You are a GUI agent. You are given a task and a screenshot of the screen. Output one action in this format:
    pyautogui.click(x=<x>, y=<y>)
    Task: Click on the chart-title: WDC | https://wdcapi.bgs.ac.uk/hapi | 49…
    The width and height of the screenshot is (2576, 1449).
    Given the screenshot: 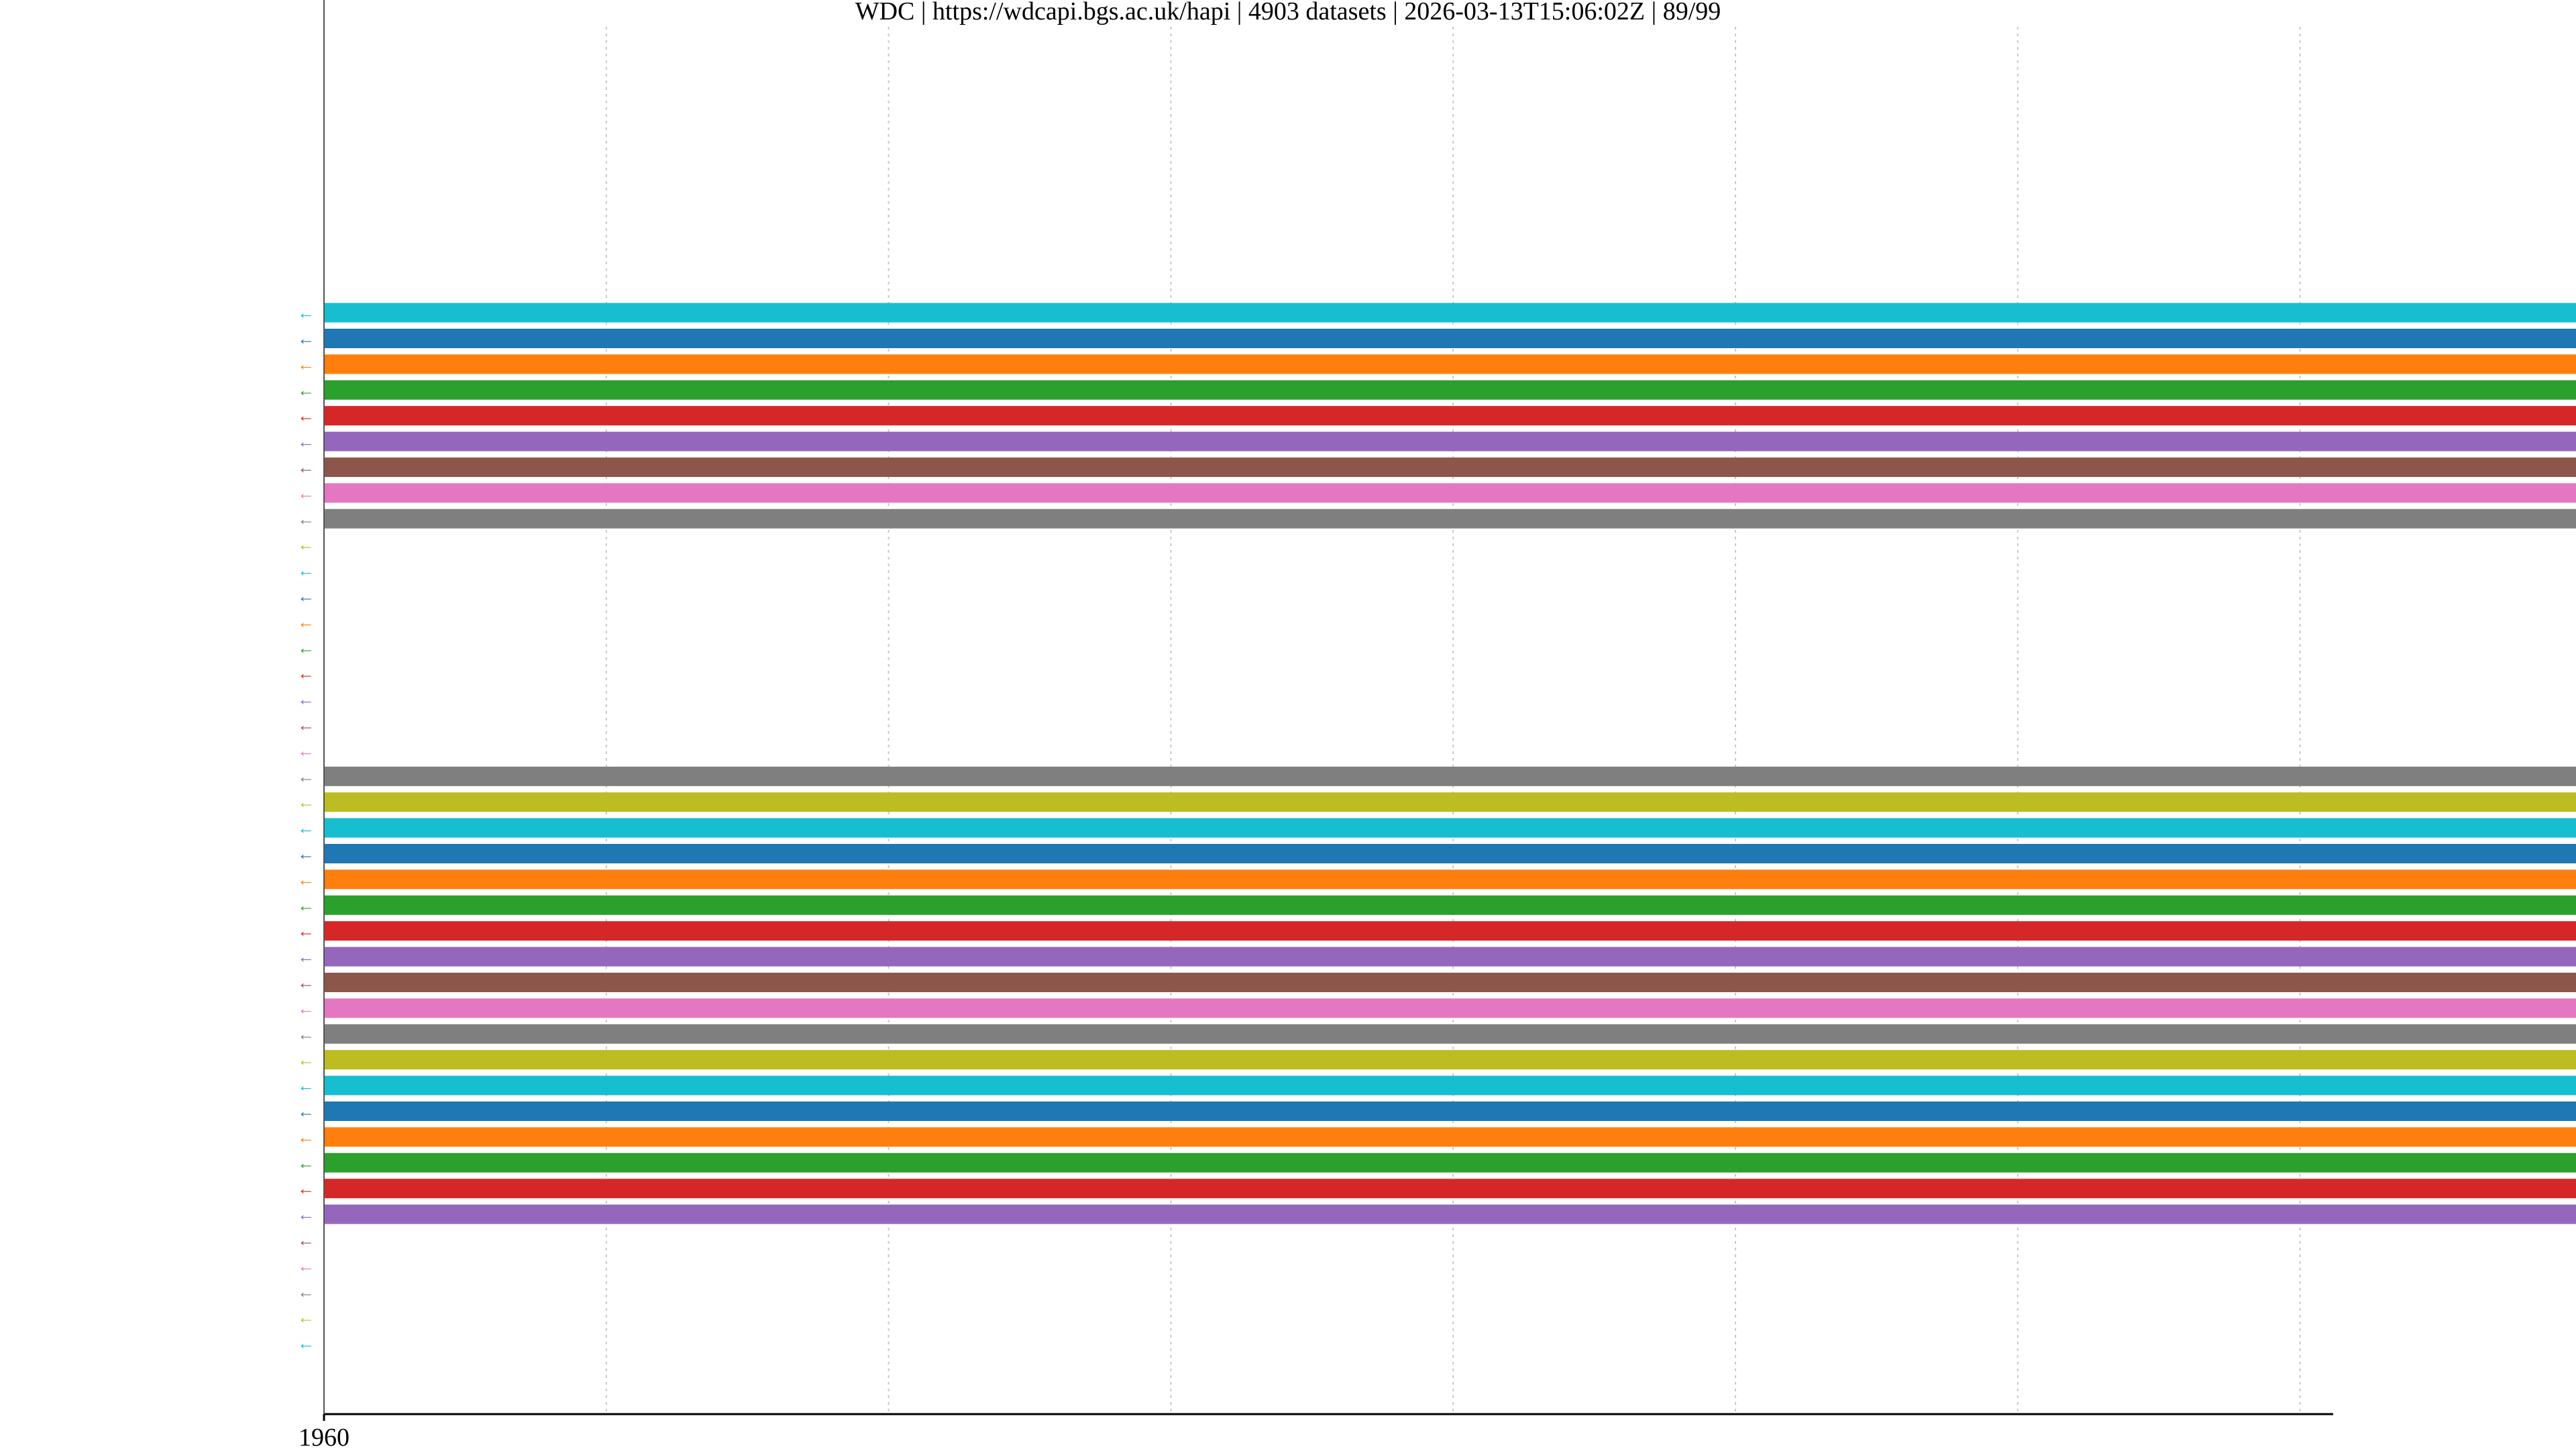 What is the action you would take?
    pyautogui.click(x=1288, y=12)
    